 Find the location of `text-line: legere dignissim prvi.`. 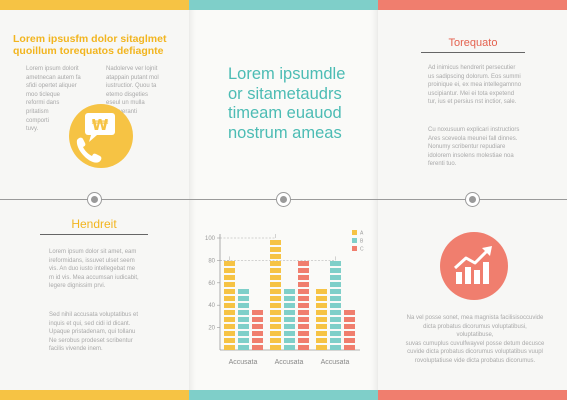

text-line: legere dignissim prvi. is located at coordinates (77, 286).